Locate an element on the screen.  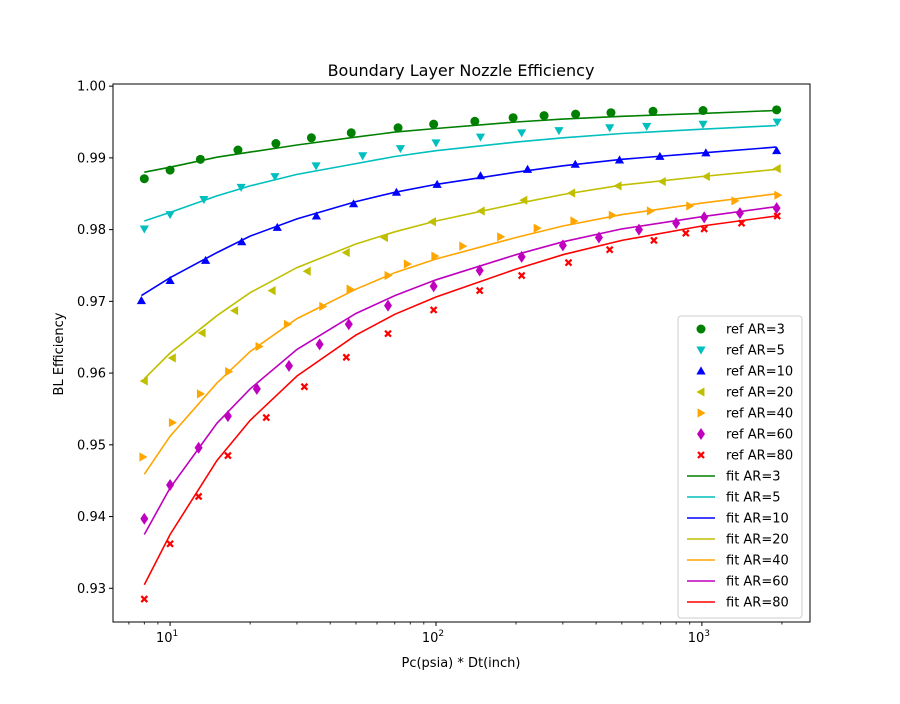
legend-label: fit AR=40 is located at coordinates (757, 561).